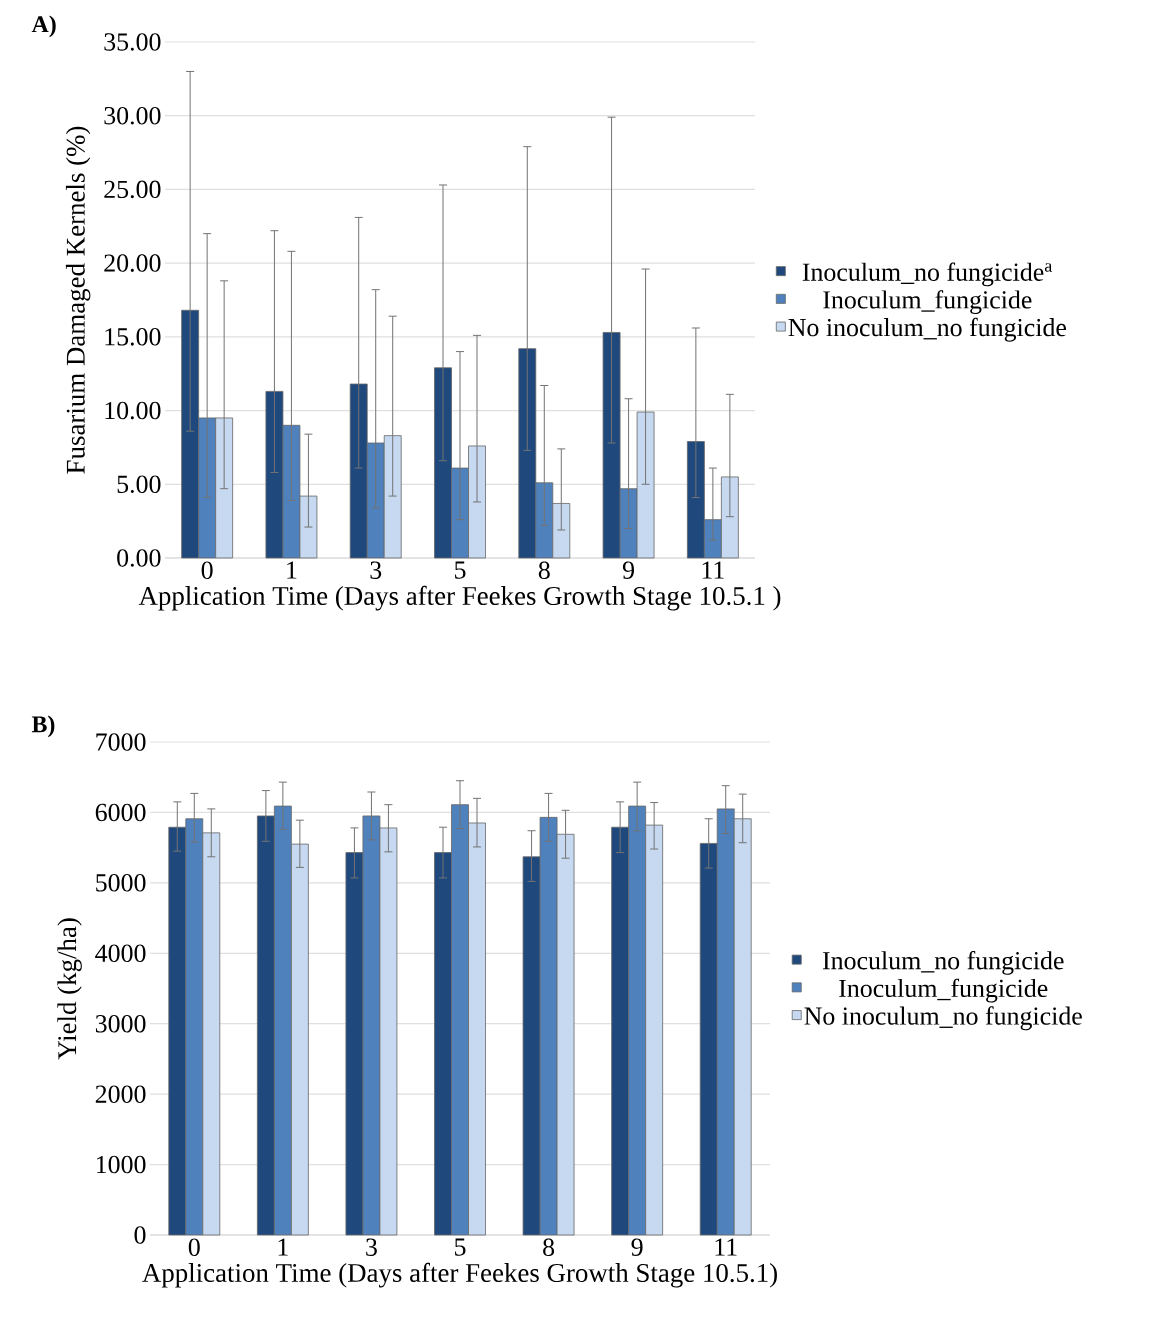  I want to click on y-axis-title: Yield (kg/ha), so click(69, 989).